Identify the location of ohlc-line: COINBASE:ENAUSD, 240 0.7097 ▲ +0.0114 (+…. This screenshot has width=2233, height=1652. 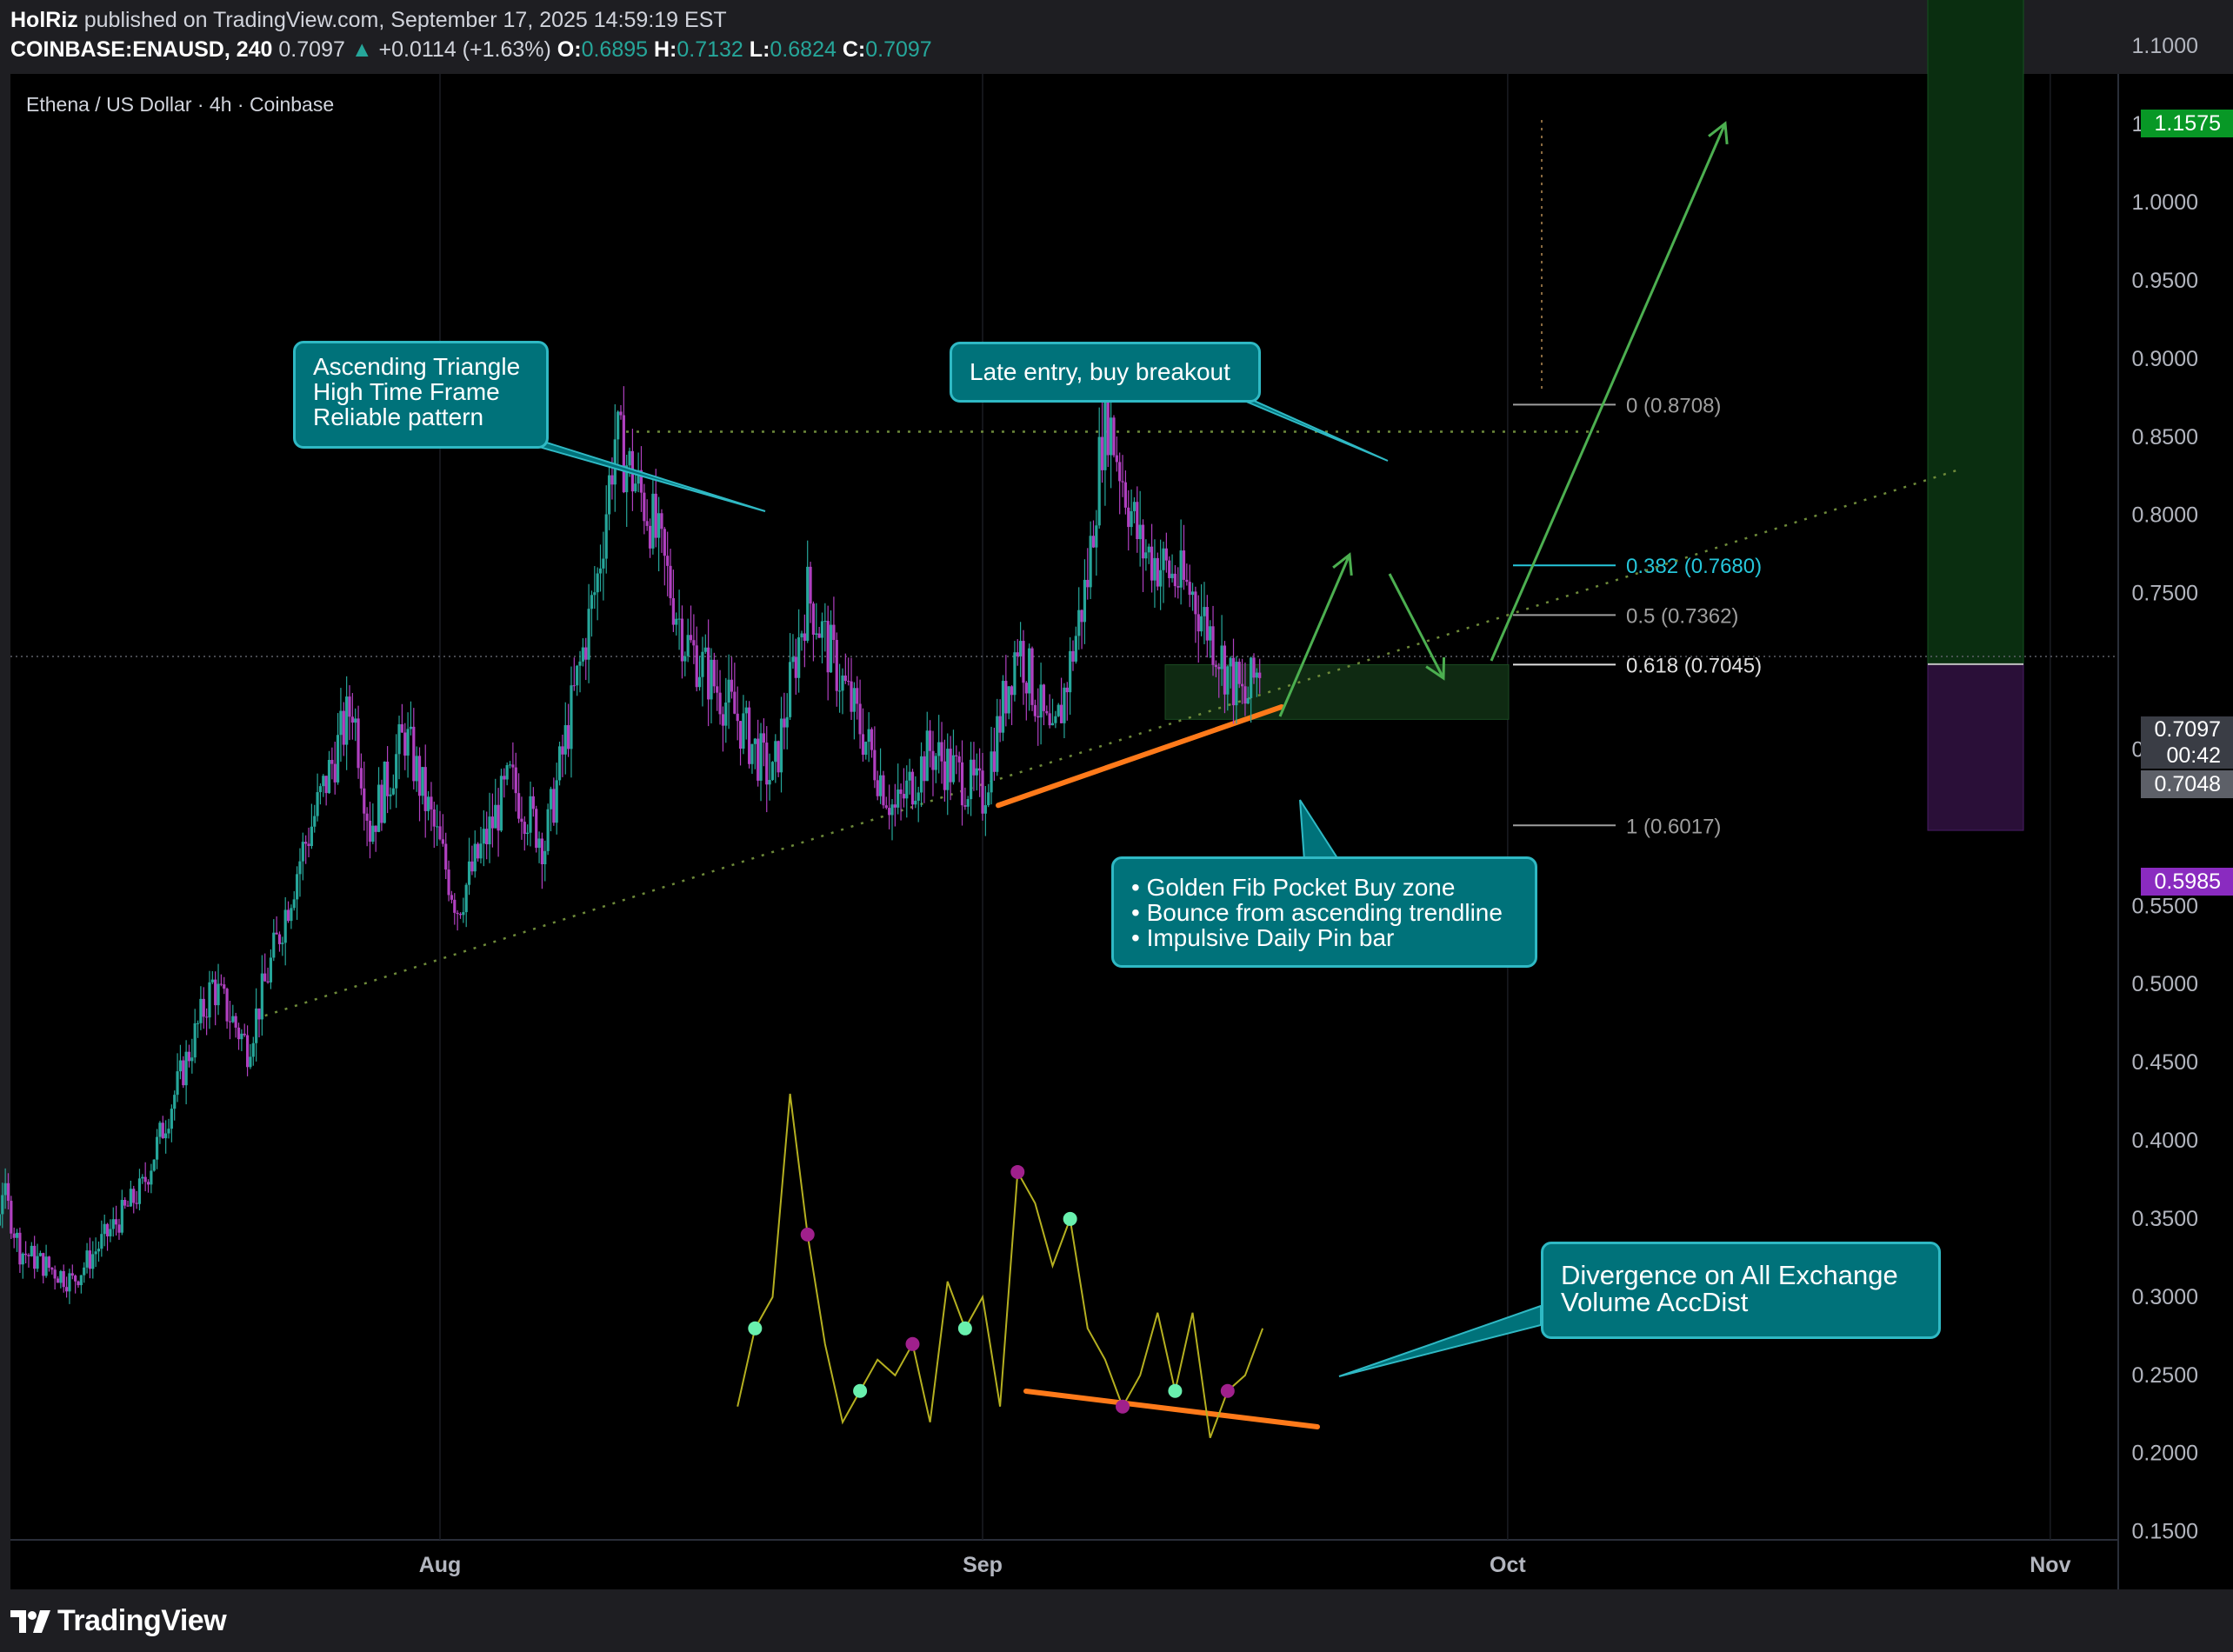
(471, 50).